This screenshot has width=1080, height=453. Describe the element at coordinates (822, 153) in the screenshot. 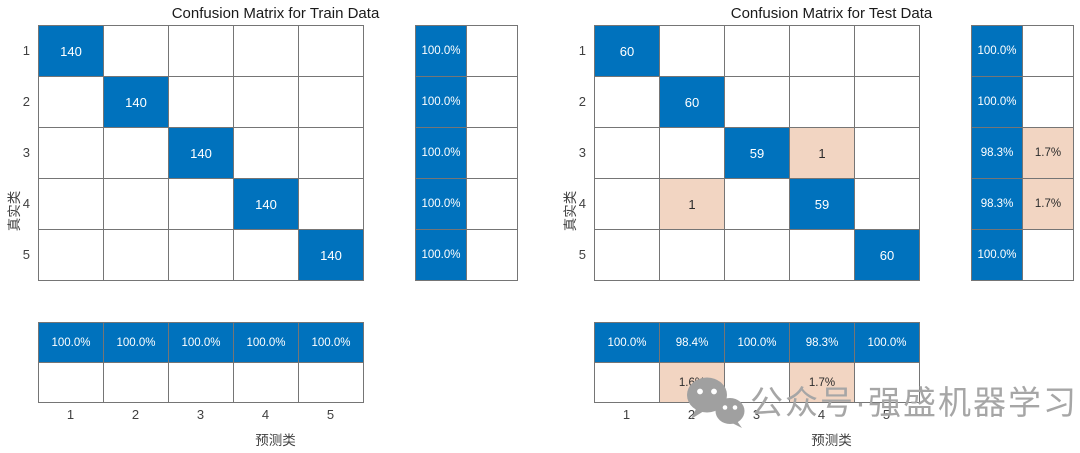

I see `matrix-cell: 1` at that location.